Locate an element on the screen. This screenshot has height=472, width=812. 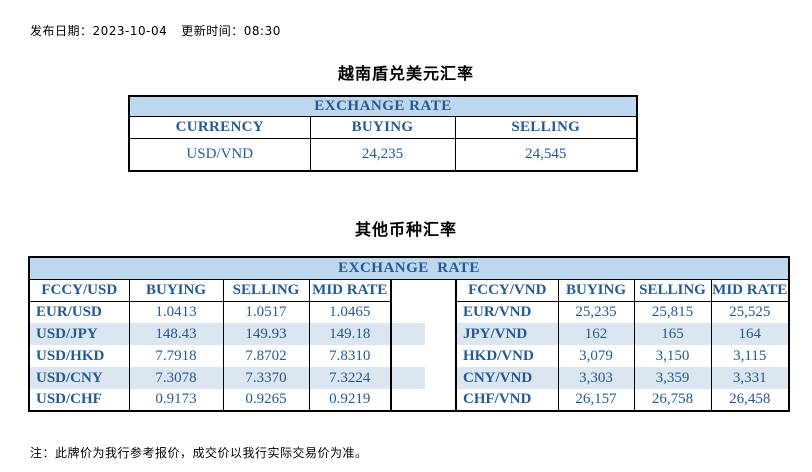
selling-column-header: SELLING is located at coordinates (546, 127).